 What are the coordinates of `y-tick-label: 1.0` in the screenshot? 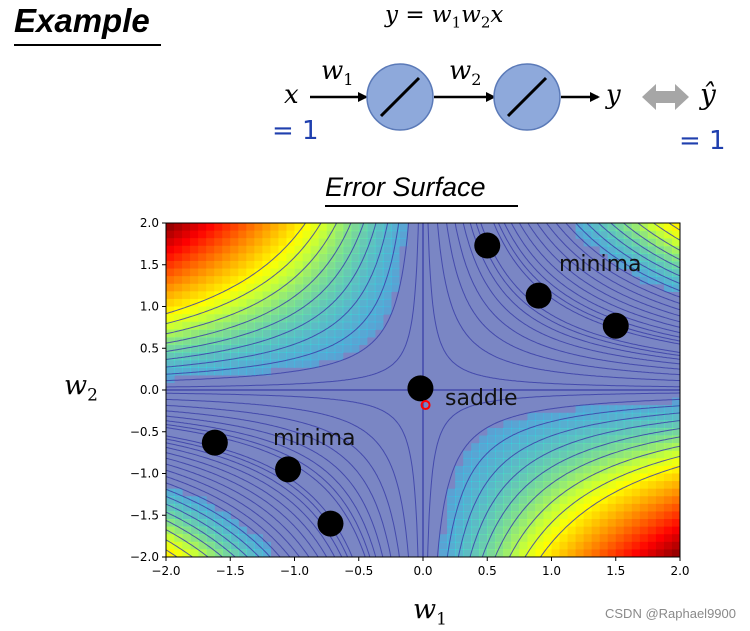 It's located at (149, 307).